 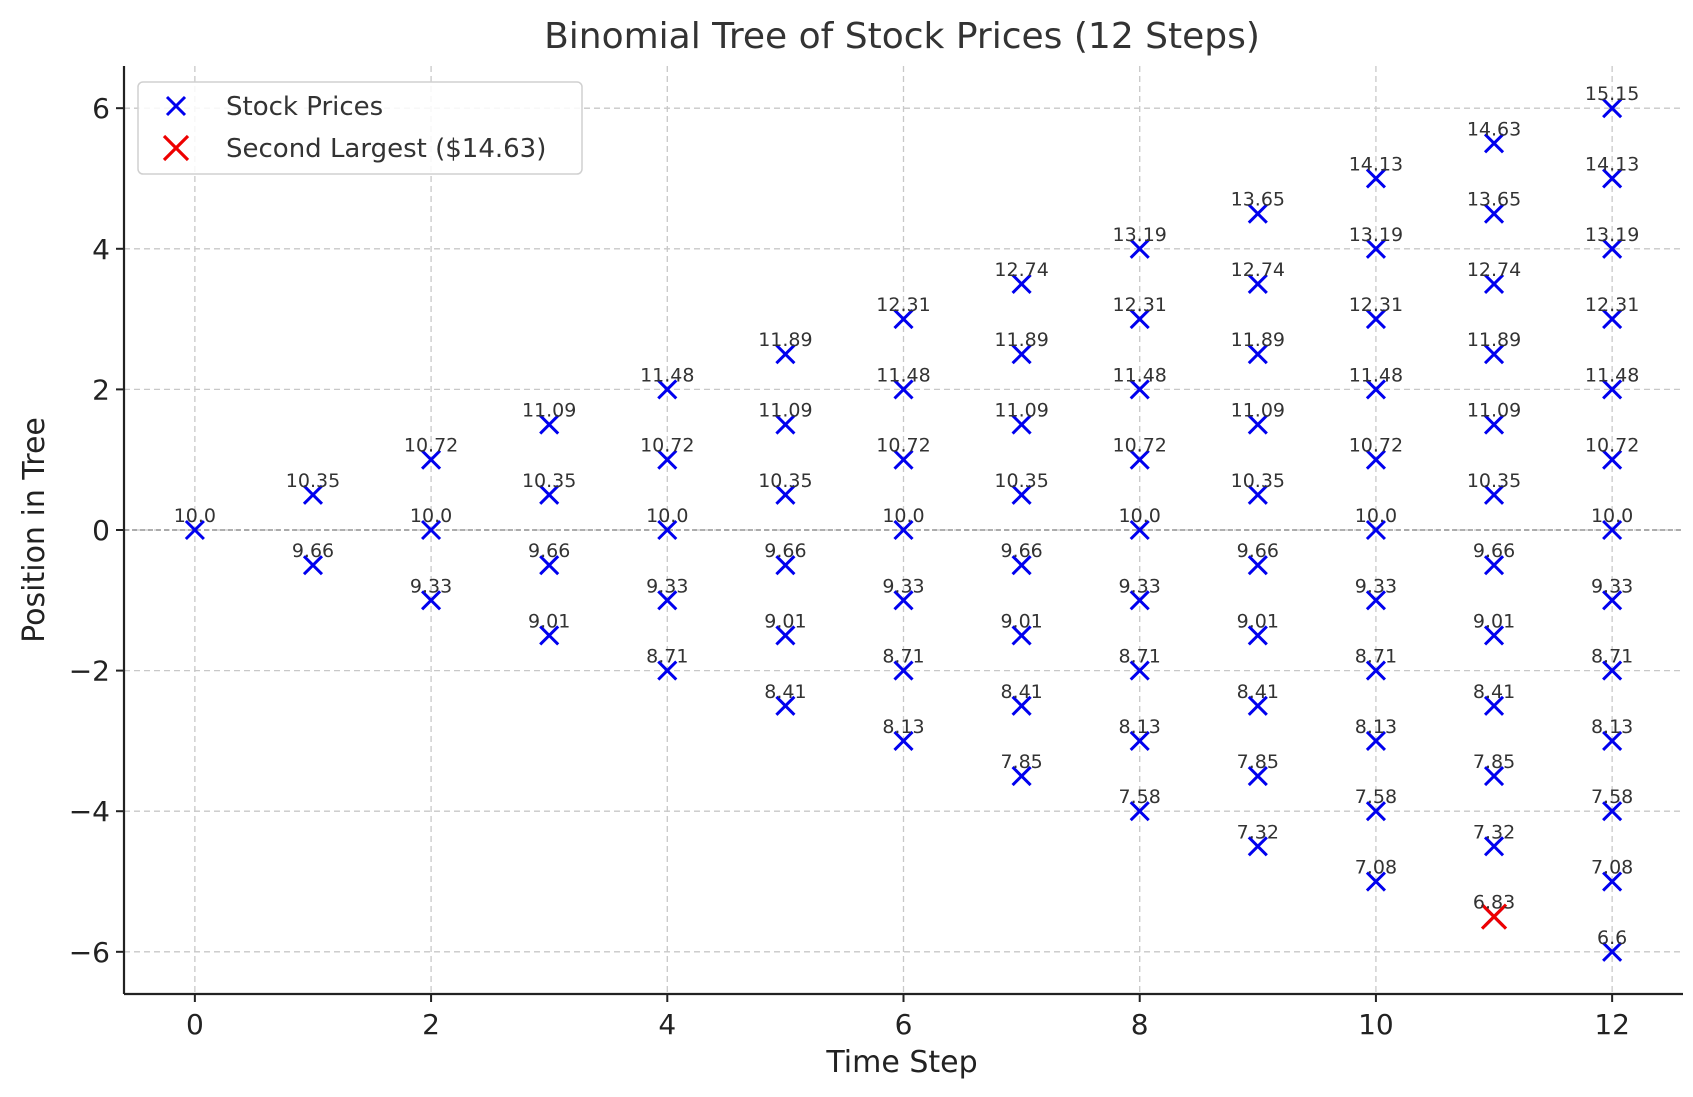 I want to click on price-label: 13.65, so click(x=1494, y=200).